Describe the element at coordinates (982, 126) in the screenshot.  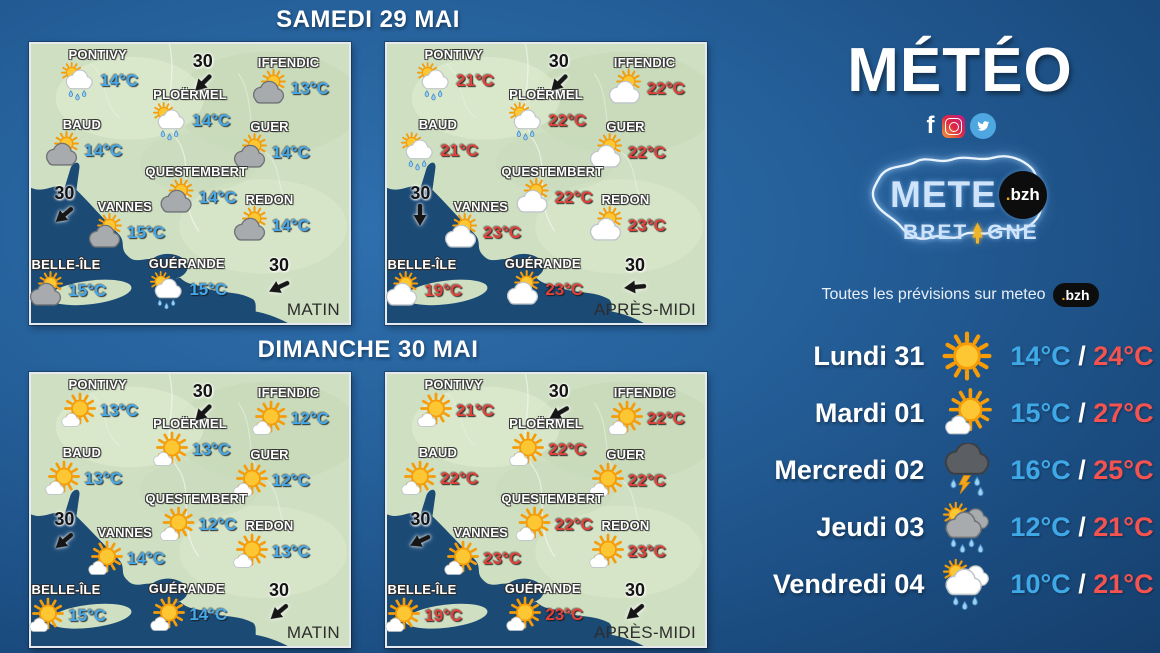
I see `twitter-icon` at that location.